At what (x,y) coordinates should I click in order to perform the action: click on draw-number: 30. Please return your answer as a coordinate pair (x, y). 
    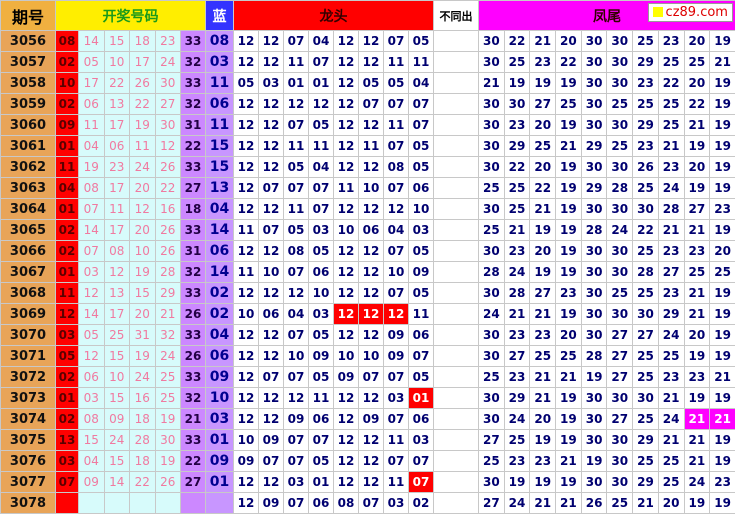
    Looking at the image, I should click on (167, 125).